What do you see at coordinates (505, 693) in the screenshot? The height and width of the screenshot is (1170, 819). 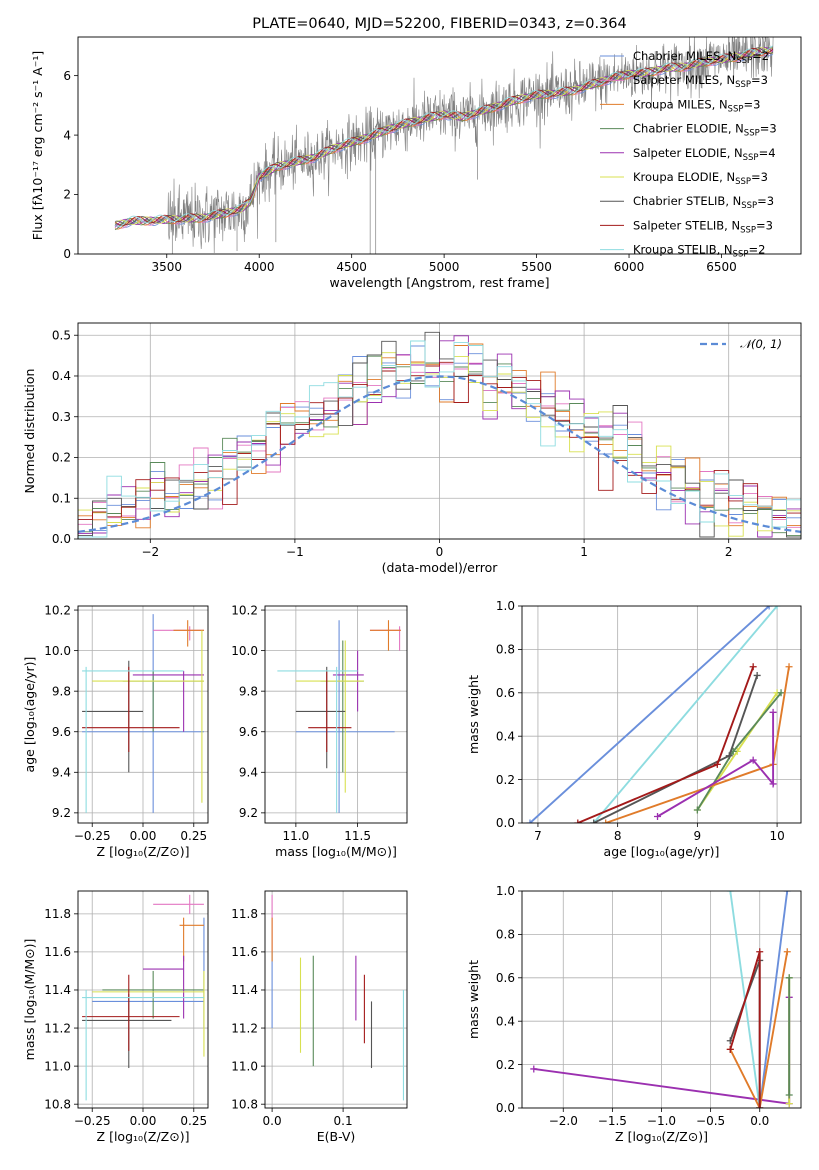 I see `y-tick-label: 0.6` at bounding box center [505, 693].